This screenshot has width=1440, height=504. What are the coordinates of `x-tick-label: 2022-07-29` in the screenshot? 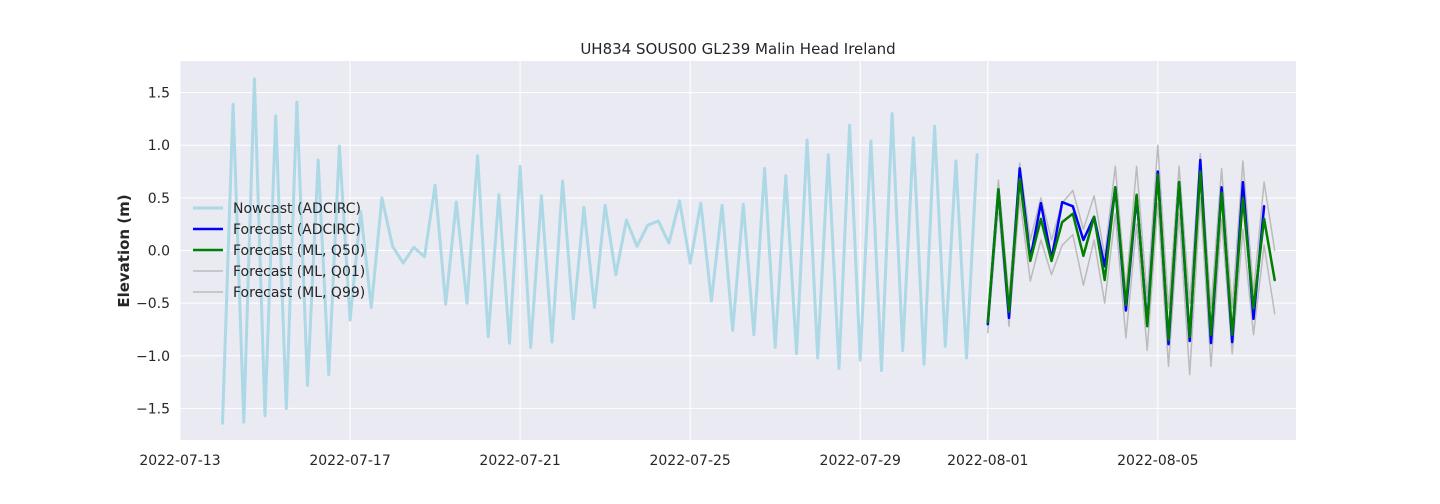 It's located at (860, 461).